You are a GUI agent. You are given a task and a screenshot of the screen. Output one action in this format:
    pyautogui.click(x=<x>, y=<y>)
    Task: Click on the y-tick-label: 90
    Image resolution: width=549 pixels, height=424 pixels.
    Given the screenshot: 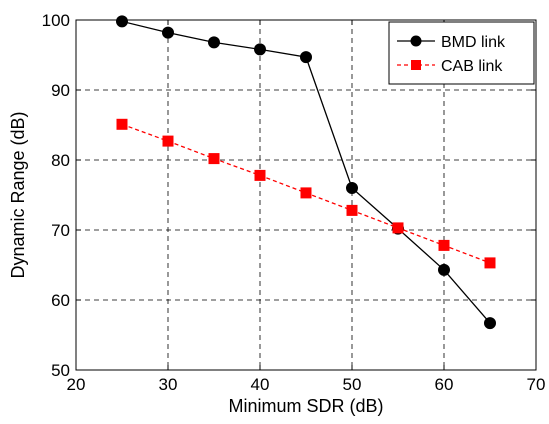 What is the action you would take?
    pyautogui.click(x=60, y=90)
    